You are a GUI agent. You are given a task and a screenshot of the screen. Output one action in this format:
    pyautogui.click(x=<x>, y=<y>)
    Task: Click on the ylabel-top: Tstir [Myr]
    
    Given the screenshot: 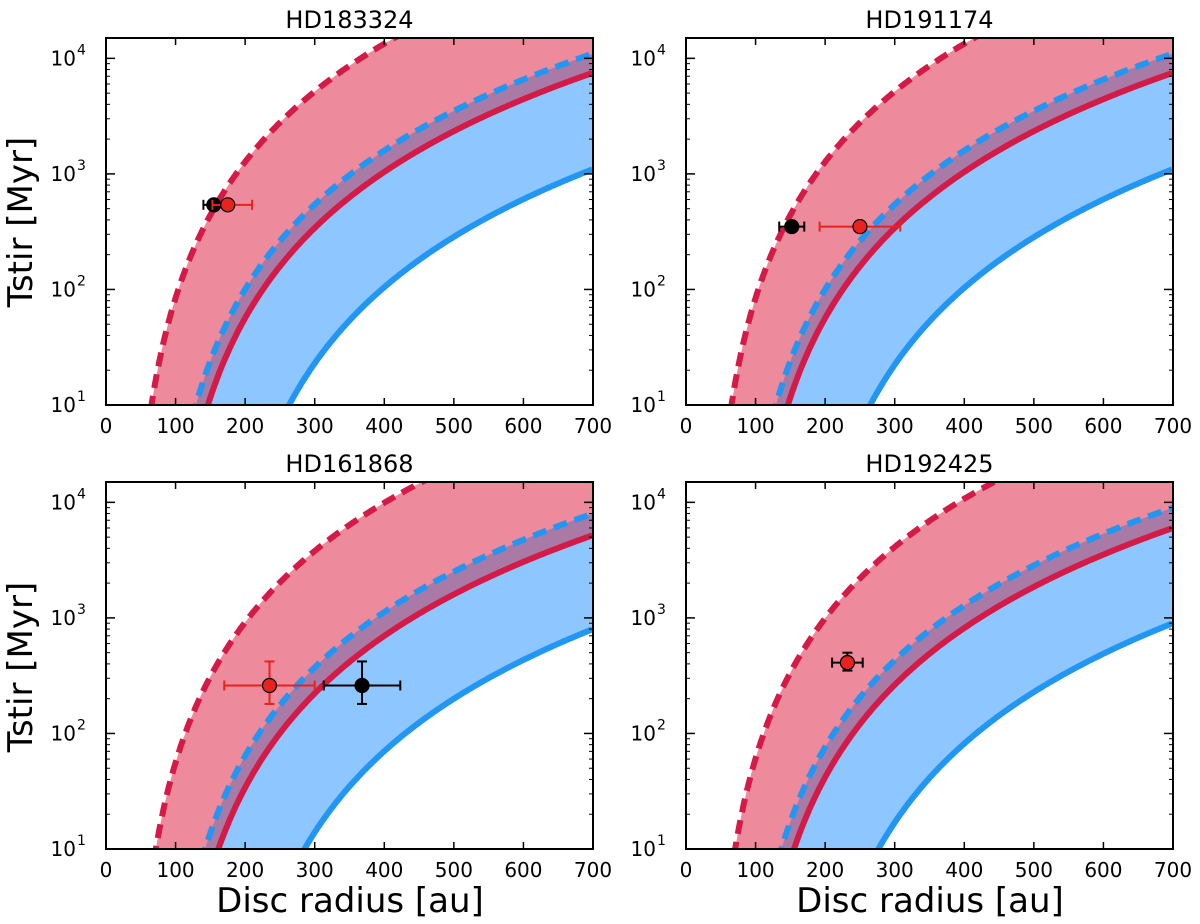 What is the action you would take?
    pyautogui.click(x=21, y=222)
    